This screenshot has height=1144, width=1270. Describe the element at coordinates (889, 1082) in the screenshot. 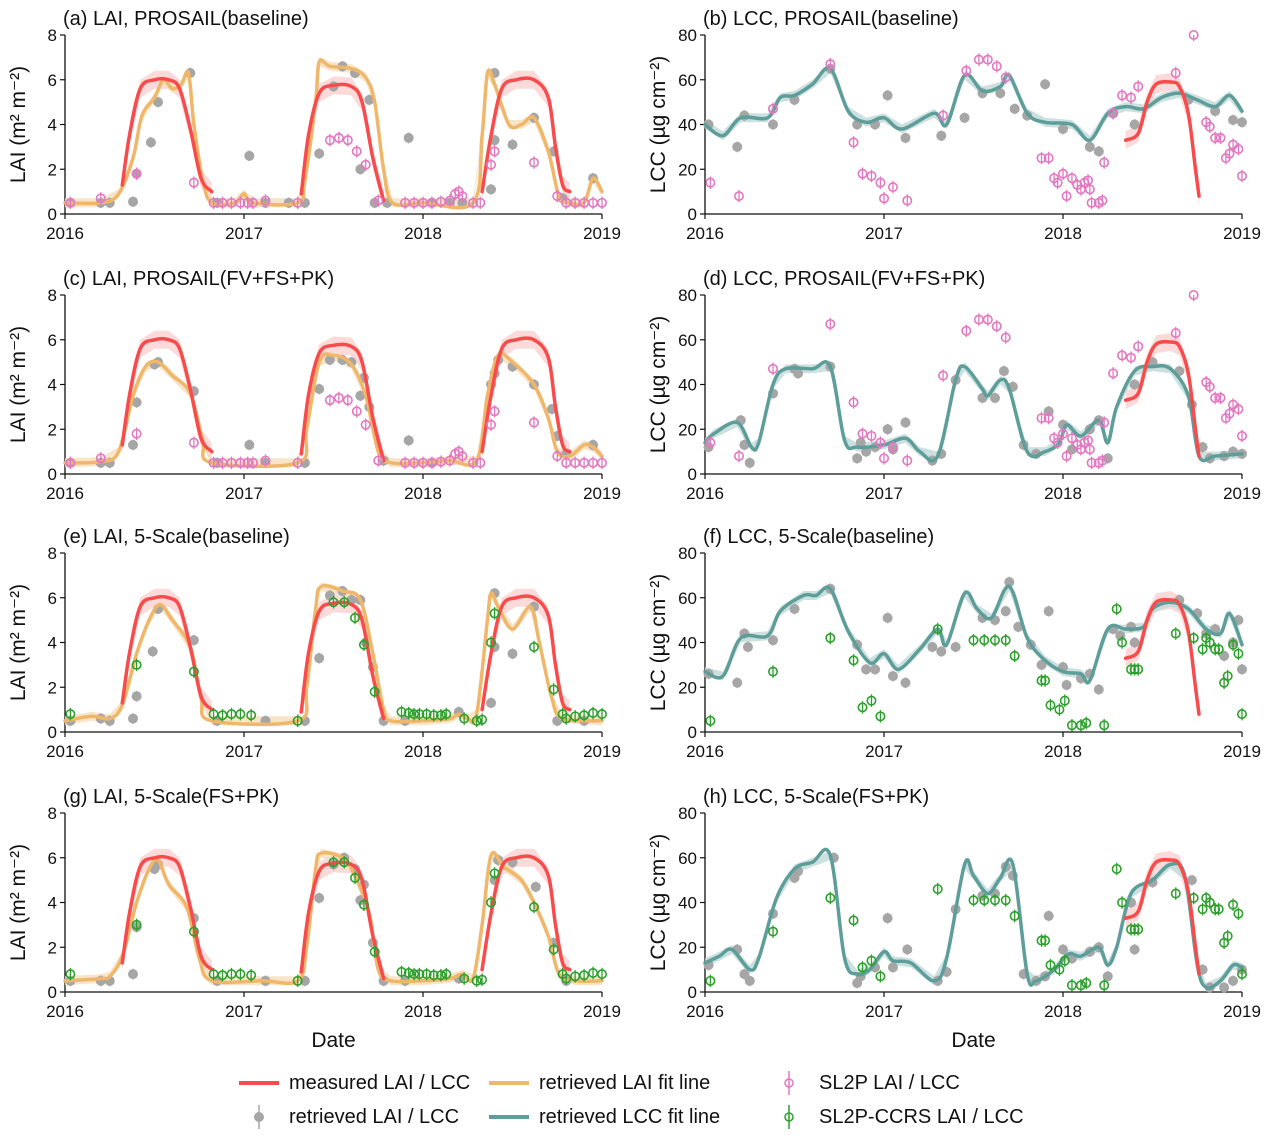

I see `legend-label: SL2P LAI / LCC` at that location.